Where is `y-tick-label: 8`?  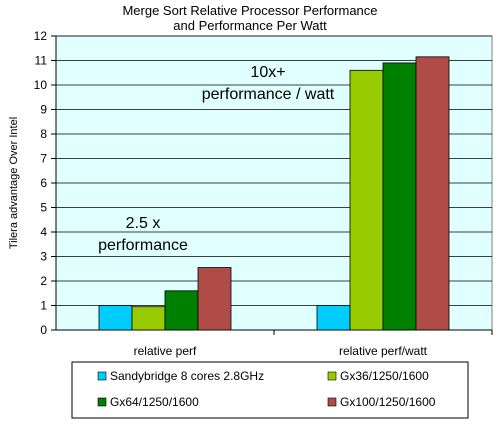
y-tick-label: 8 is located at coordinates (43, 134).